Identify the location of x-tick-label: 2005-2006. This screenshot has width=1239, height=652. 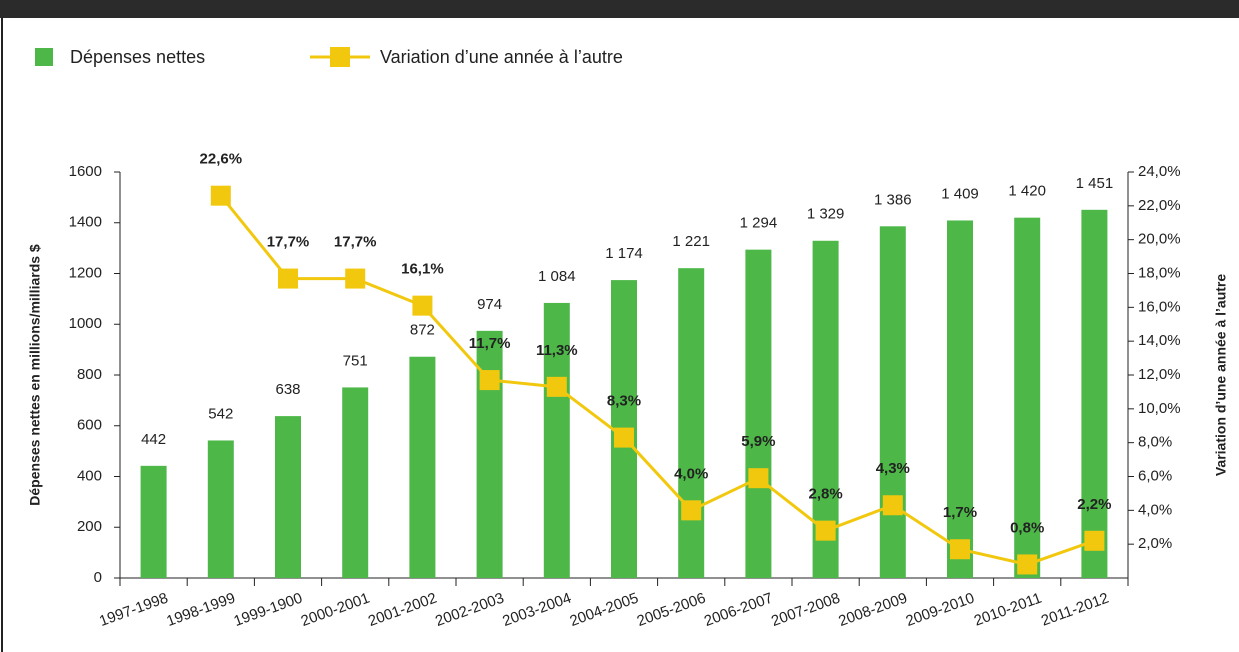
(671, 610).